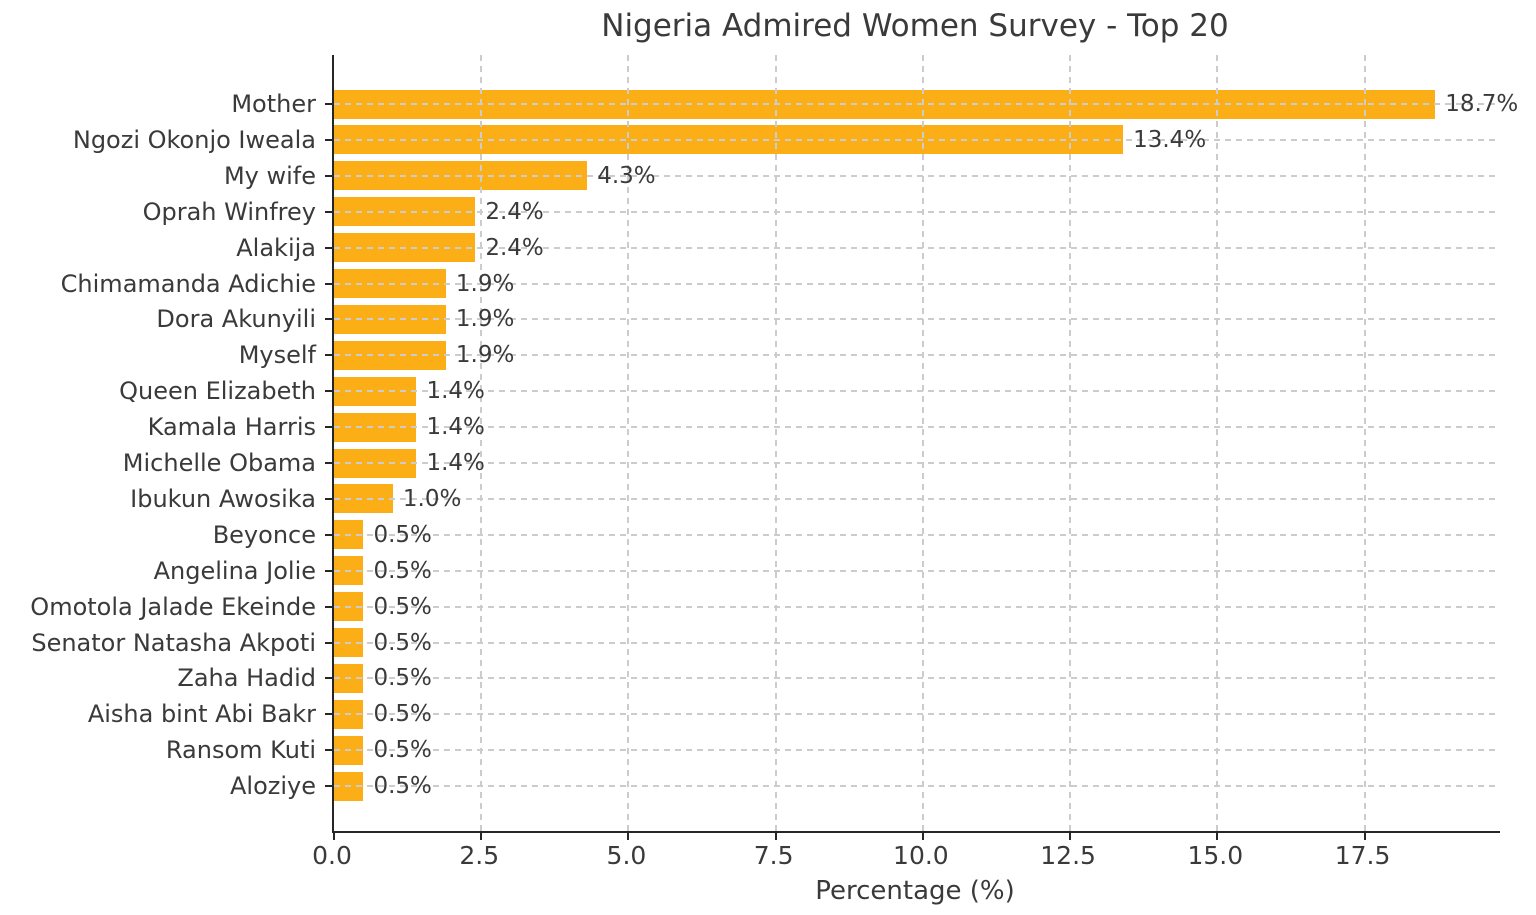  What do you see at coordinates (479, 855) in the screenshot?
I see `x-axis-tick-label: 2.5` at bounding box center [479, 855].